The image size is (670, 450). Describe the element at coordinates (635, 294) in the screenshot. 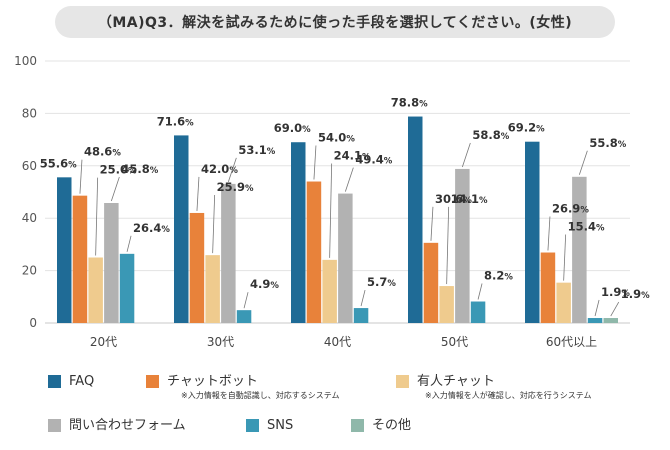

I see `data-label-other: 1.9%` at that location.